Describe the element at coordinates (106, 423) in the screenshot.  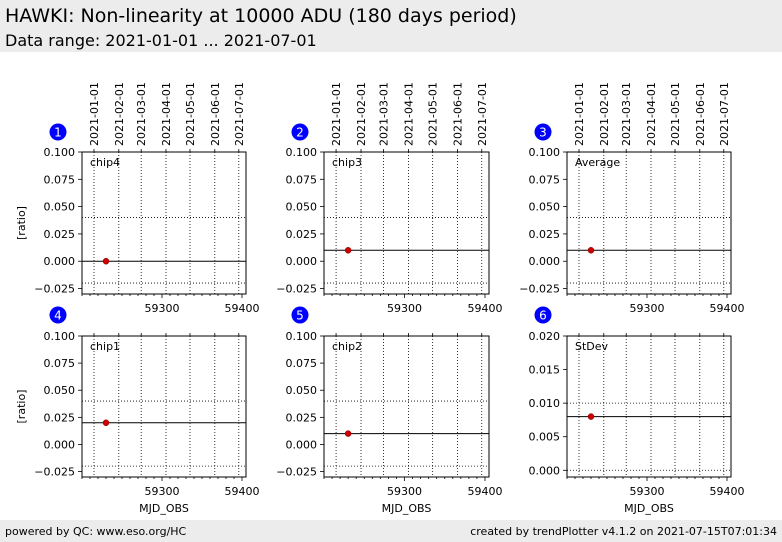
I see `panel-4-data-point` at that location.